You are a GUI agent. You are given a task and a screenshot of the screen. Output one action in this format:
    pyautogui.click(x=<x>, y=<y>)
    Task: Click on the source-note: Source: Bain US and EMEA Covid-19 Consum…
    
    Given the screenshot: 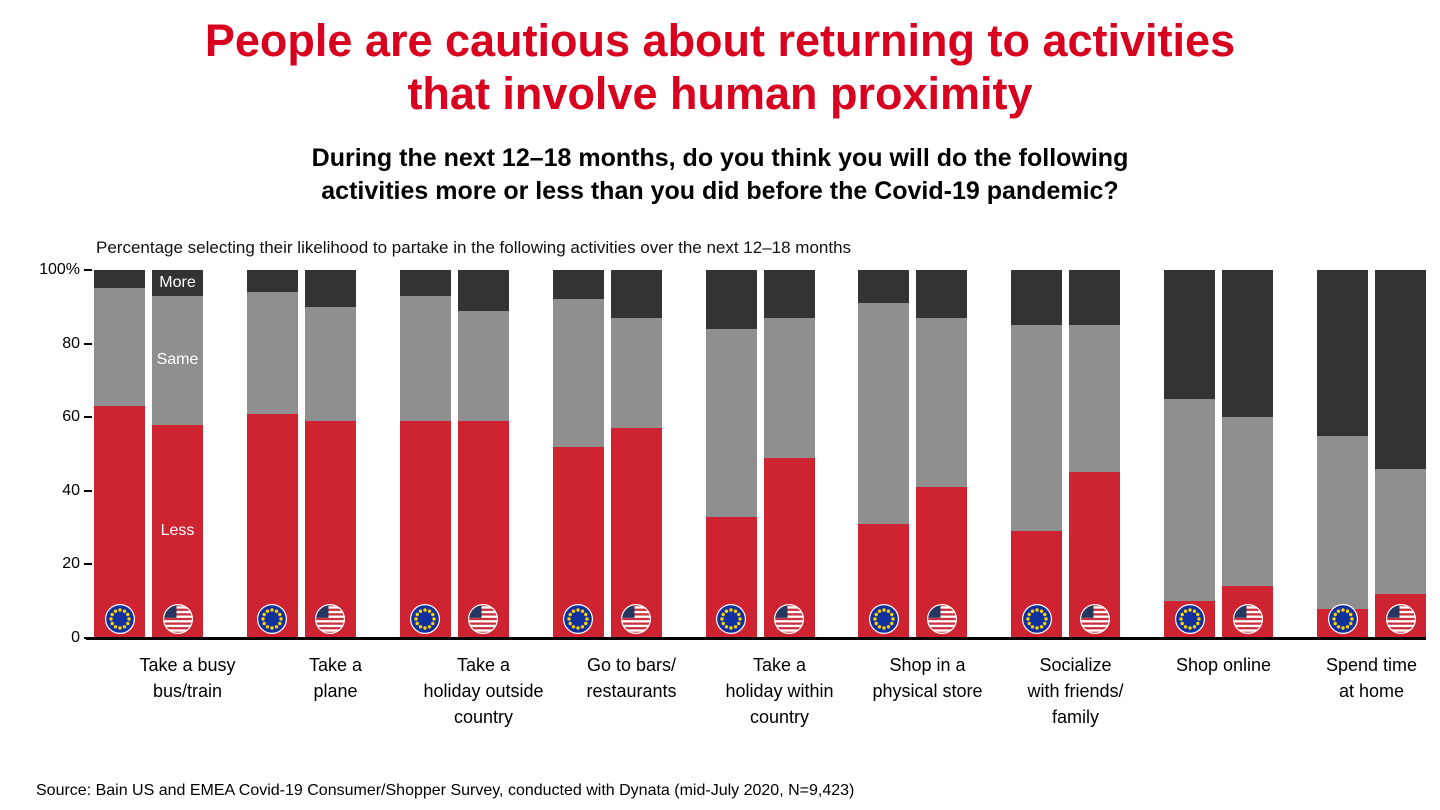 What is the action you would take?
    pyautogui.click(x=445, y=790)
    